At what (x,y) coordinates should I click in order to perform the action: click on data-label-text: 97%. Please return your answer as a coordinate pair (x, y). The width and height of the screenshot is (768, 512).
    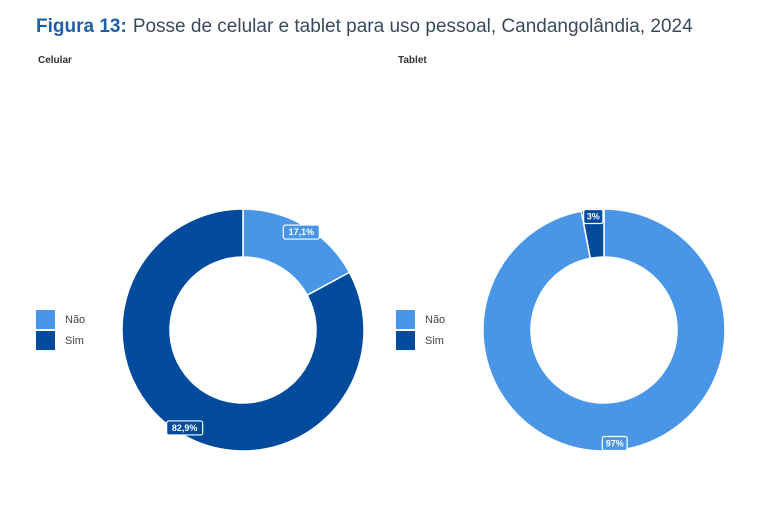
    Looking at the image, I should click on (615, 443).